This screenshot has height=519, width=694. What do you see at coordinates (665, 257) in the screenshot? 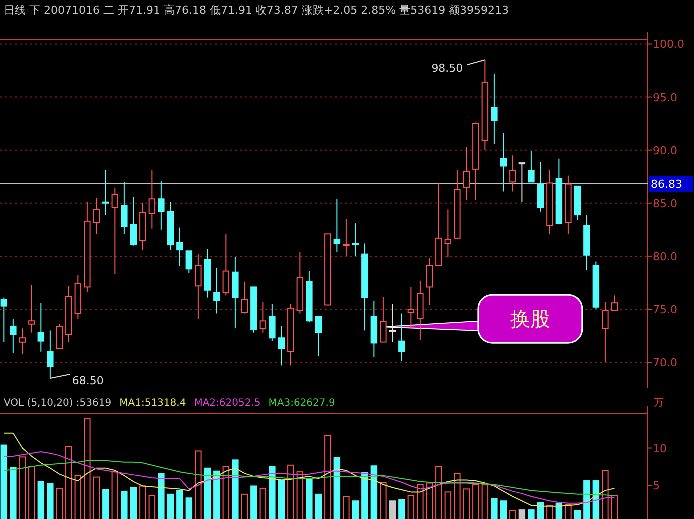
I see `y-tick-label: 80.0` at bounding box center [665, 257].